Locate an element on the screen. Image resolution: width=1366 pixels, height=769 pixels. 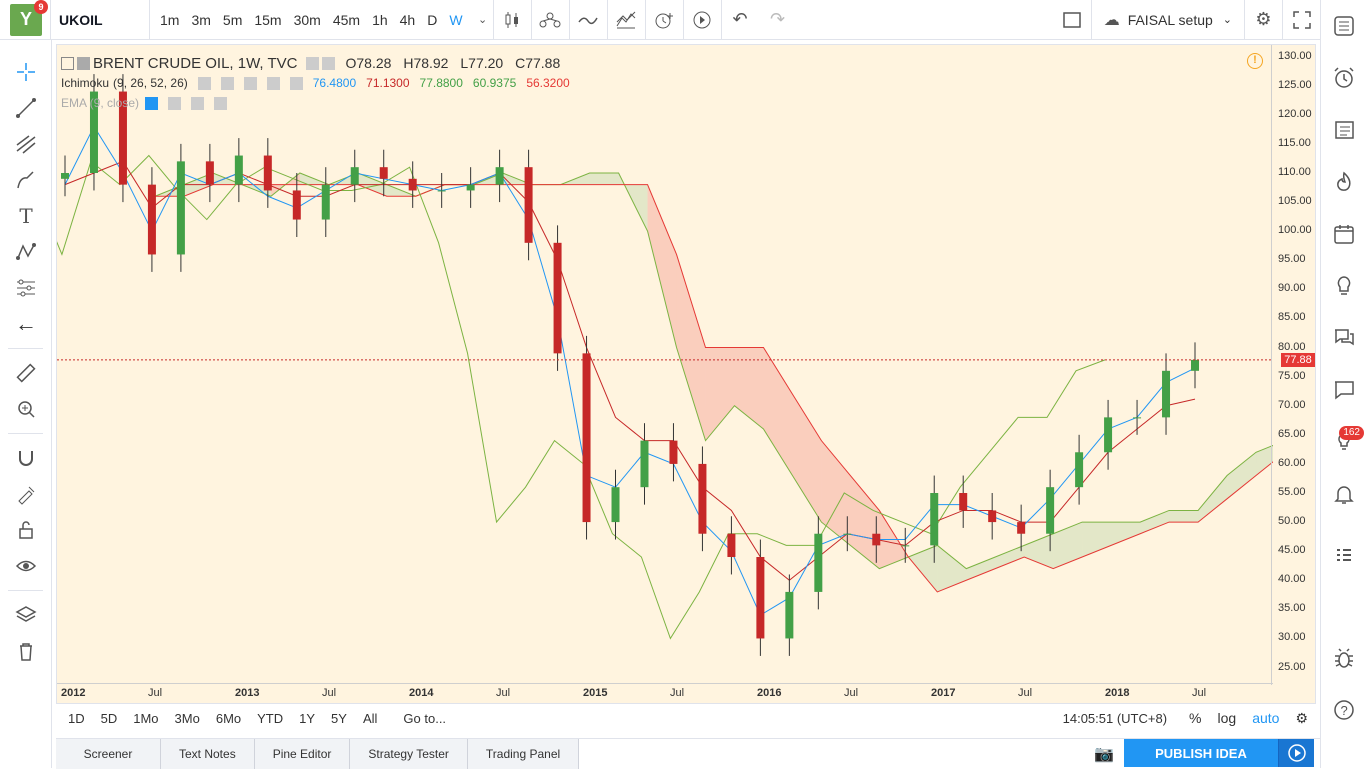
watchlist-icon is located at coordinates (1343, 26).